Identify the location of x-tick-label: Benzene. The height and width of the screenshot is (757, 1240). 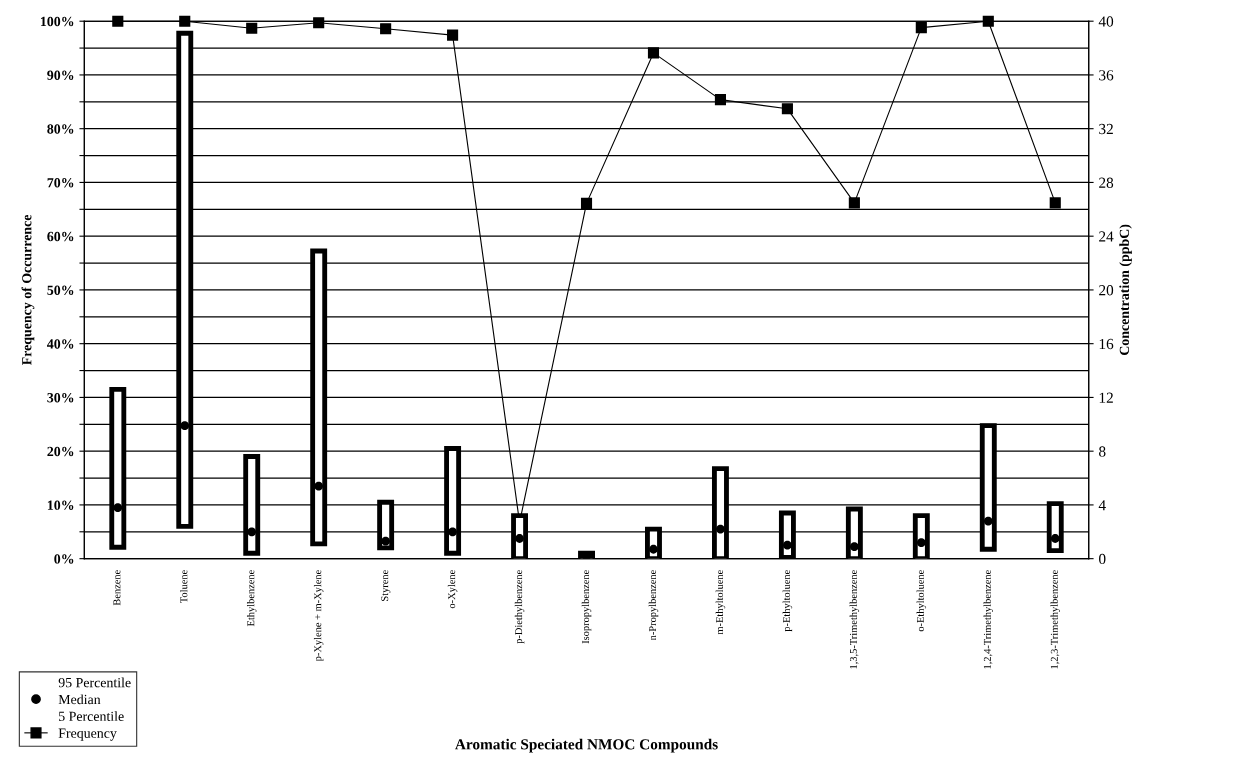
(117, 588).